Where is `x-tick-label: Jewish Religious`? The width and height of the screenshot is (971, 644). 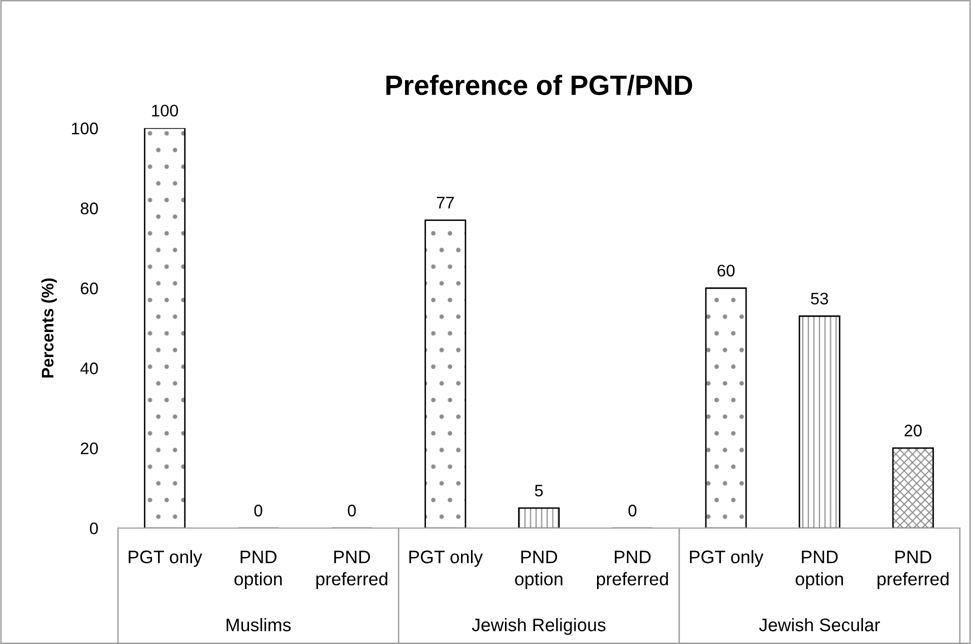 x-tick-label: Jewish Religious is located at coordinates (539, 626).